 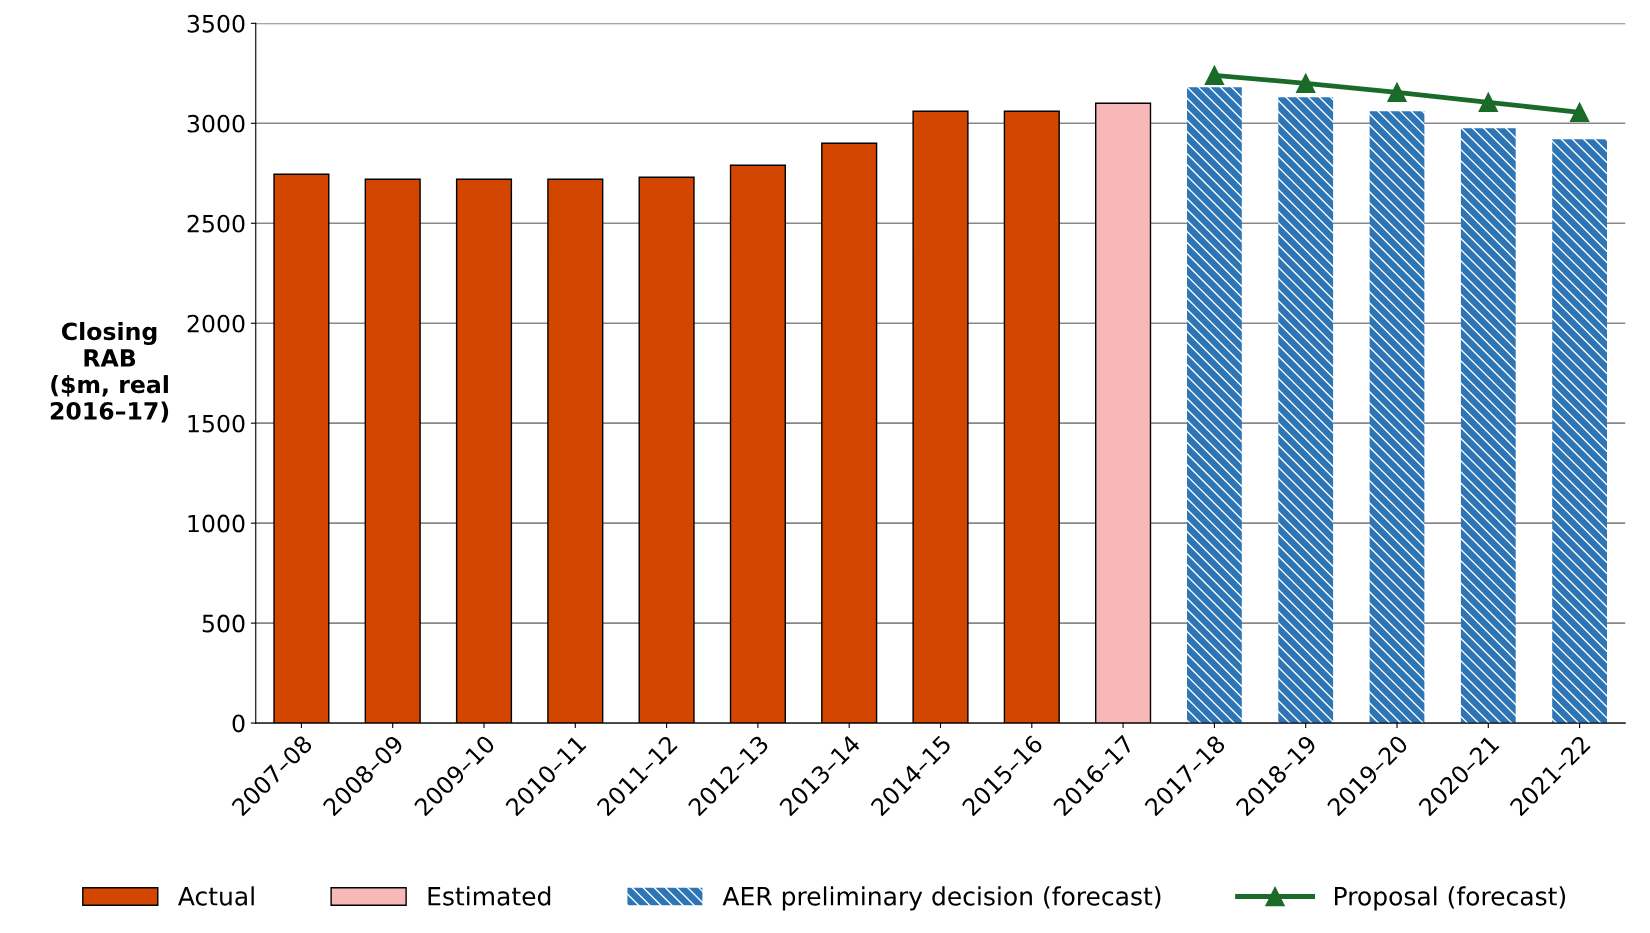 I want to click on legend-label: Actual, so click(x=215, y=896).